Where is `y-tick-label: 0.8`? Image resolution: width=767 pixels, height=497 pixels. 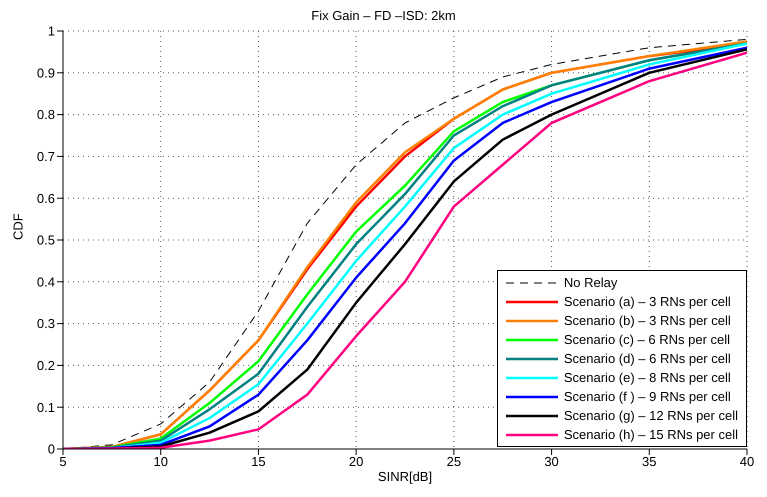 y-tick-label: 0.8 is located at coordinates (45, 114).